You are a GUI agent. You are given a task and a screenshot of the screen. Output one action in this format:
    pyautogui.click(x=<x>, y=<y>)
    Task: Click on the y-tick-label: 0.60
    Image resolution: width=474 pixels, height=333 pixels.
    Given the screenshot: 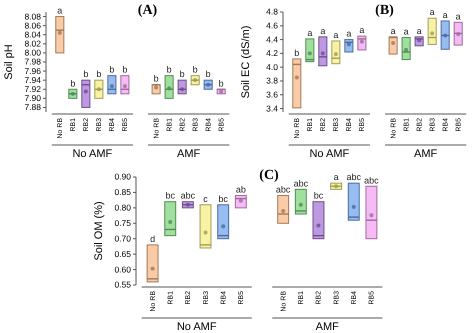 What is the action you would take?
    pyautogui.click(x=123, y=269)
    